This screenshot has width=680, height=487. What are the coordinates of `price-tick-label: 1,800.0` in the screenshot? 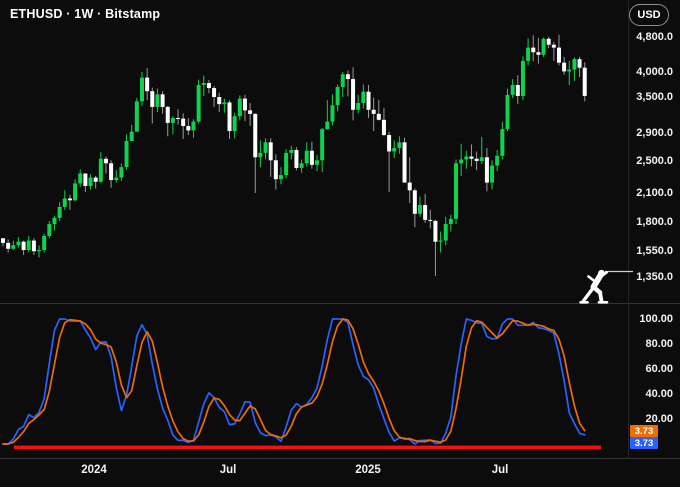 It's located at (654, 222).